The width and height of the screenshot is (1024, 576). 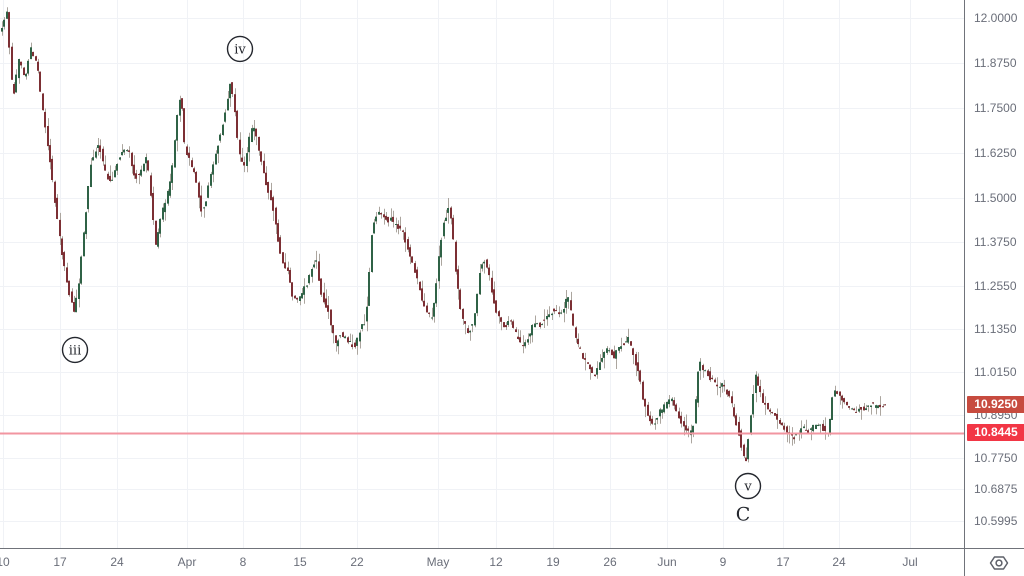 I want to click on price-axis-label: 11.0150, so click(x=995, y=372).